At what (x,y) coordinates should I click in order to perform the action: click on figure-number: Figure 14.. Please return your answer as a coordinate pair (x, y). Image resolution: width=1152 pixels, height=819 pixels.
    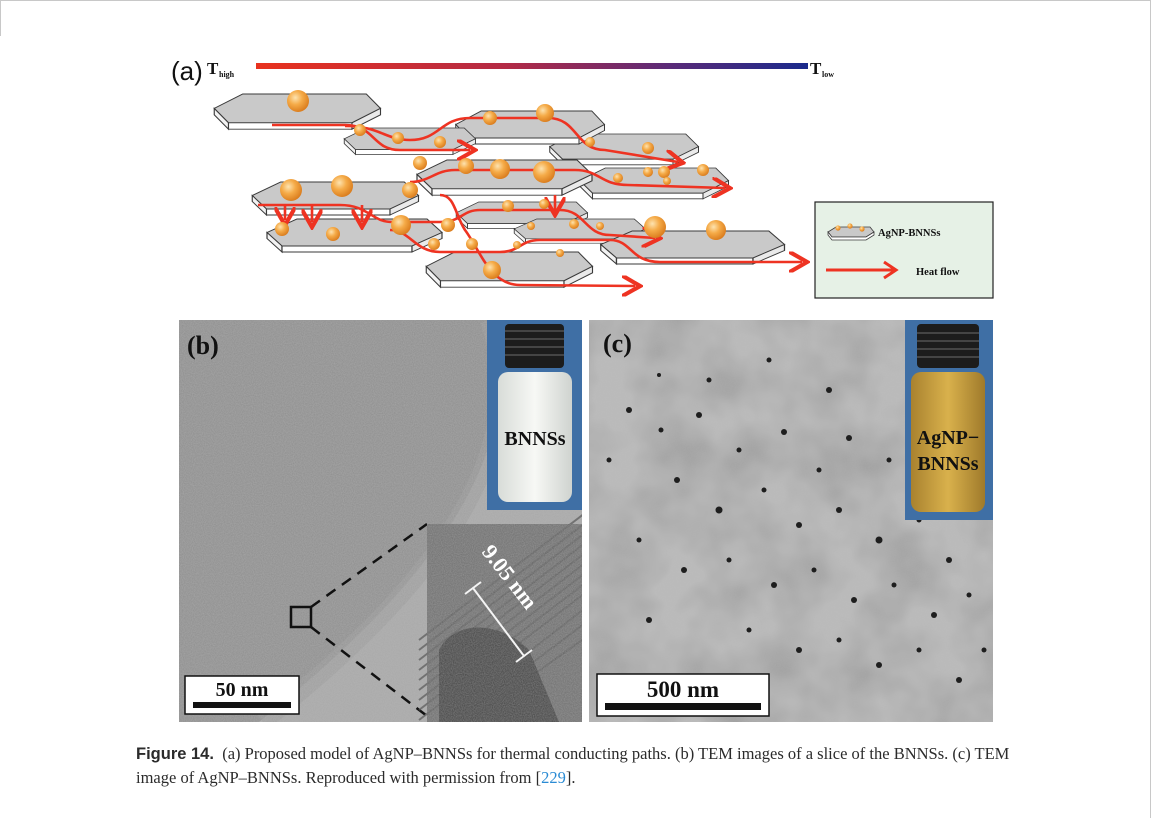
    Looking at the image, I should click on (175, 754).